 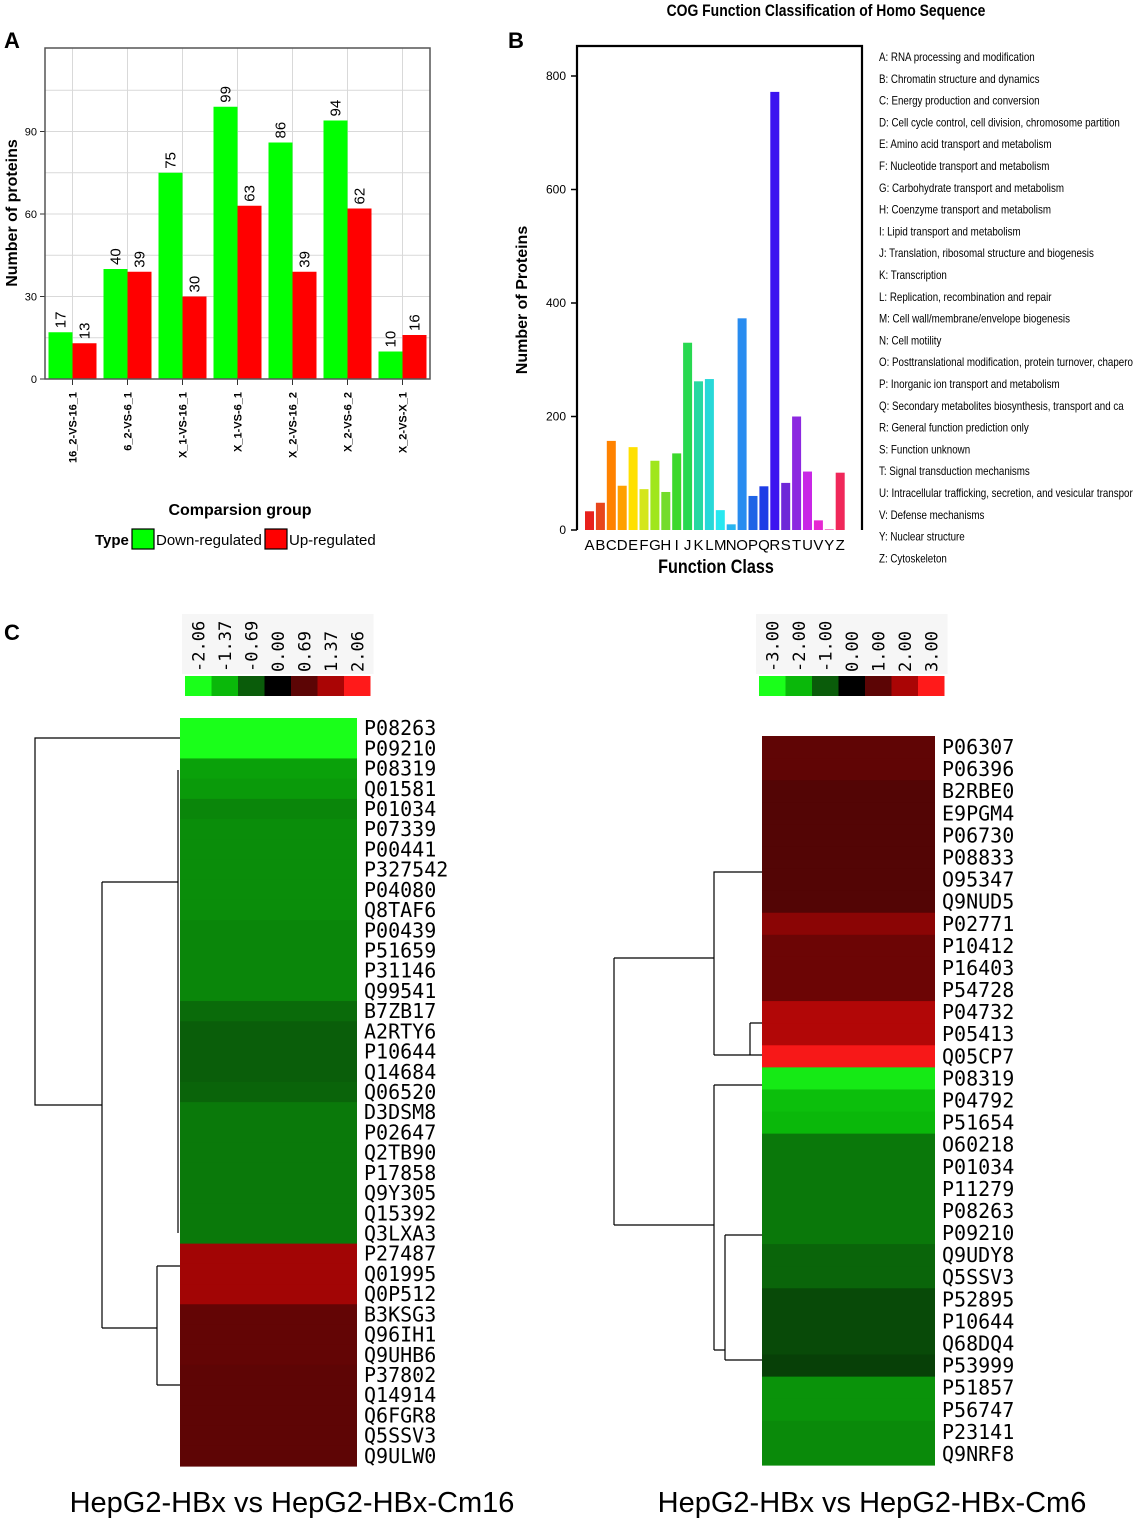 I want to click on row-label: Q96IH1, so click(x=400, y=1335).